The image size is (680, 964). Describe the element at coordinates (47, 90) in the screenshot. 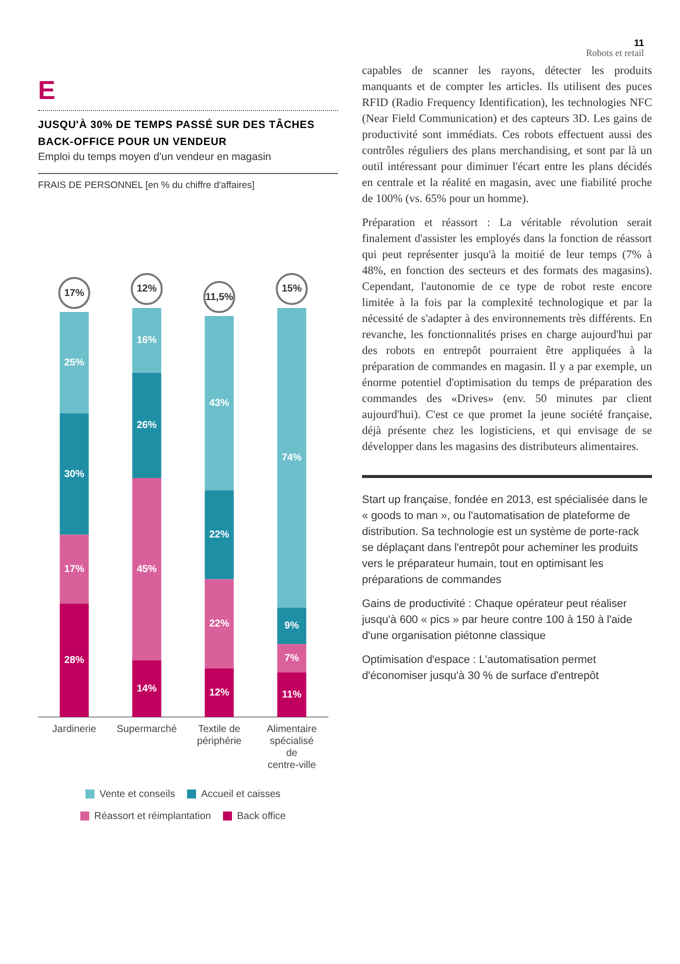

I see `text: E` at that location.